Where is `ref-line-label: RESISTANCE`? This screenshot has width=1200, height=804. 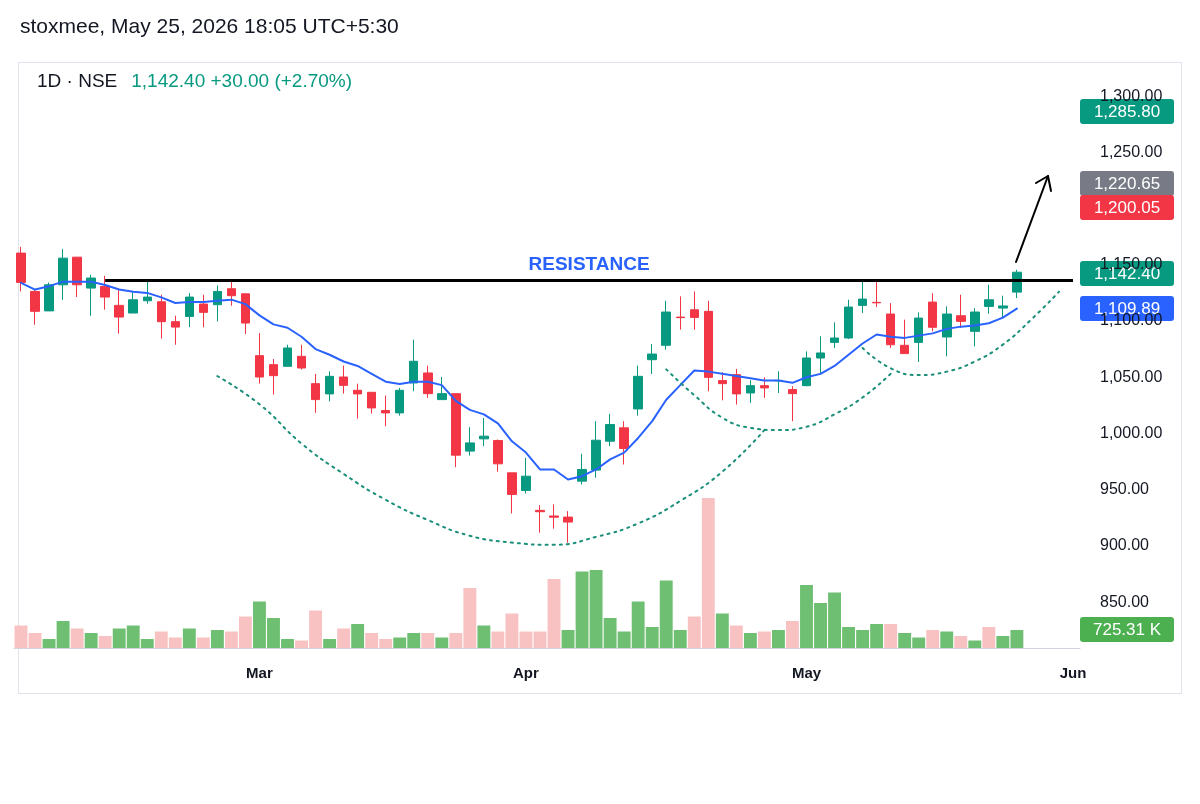 ref-line-label: RESISTANCE is located at coordinates (589, 263).